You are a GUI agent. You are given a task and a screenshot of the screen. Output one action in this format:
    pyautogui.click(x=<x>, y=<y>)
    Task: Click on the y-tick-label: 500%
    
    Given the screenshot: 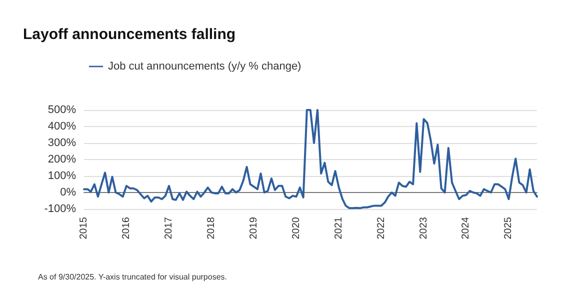 What is the action you would take?
    pyautogui.click(x=62, y=110)
    